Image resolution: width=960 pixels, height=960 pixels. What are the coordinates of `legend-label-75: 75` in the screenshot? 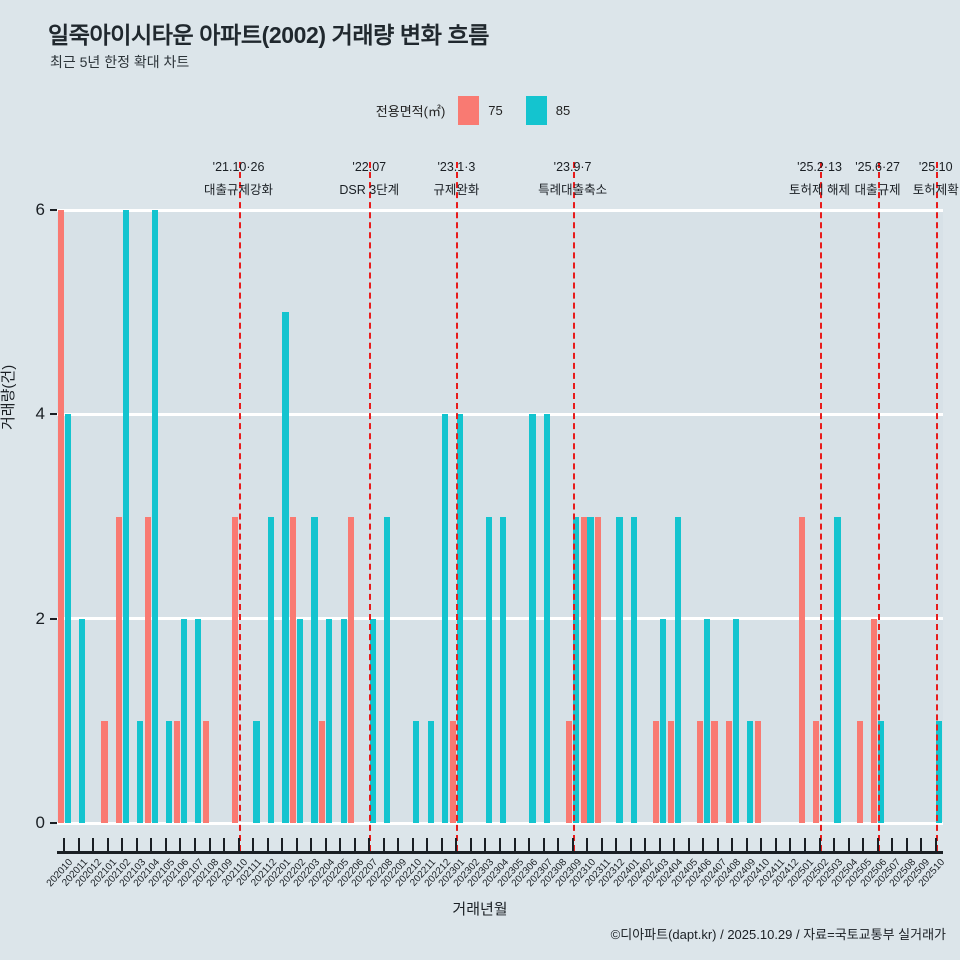 It's located at (495, 110).